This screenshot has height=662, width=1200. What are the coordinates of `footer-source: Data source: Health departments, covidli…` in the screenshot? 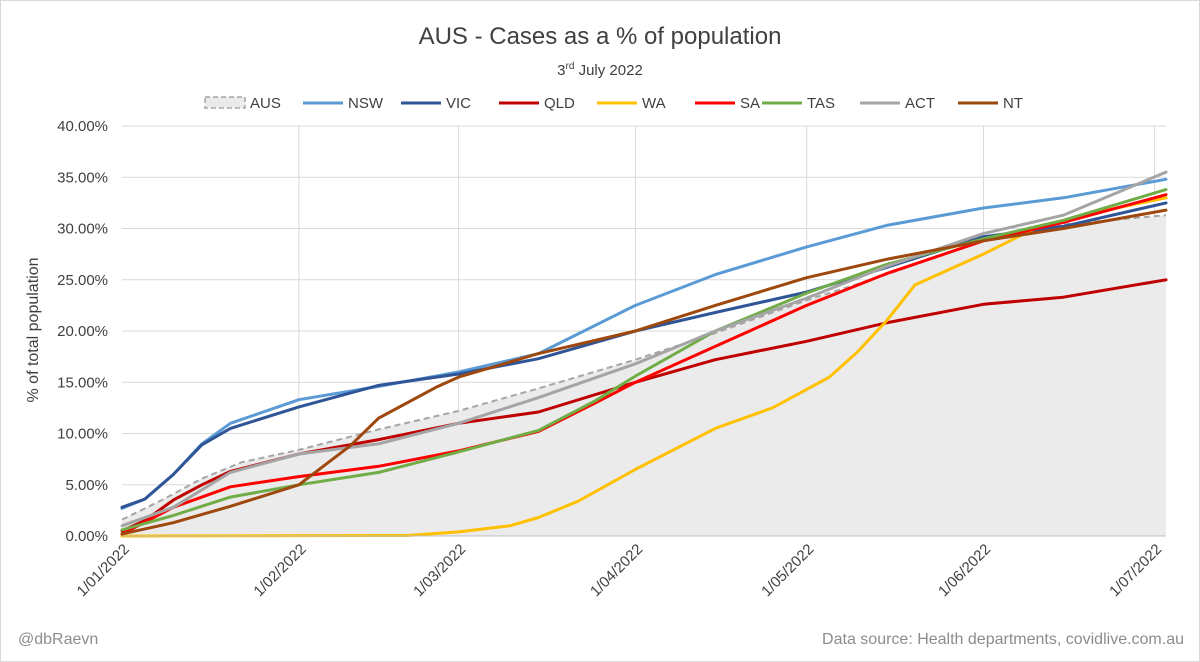 It's located at (1003, 639).